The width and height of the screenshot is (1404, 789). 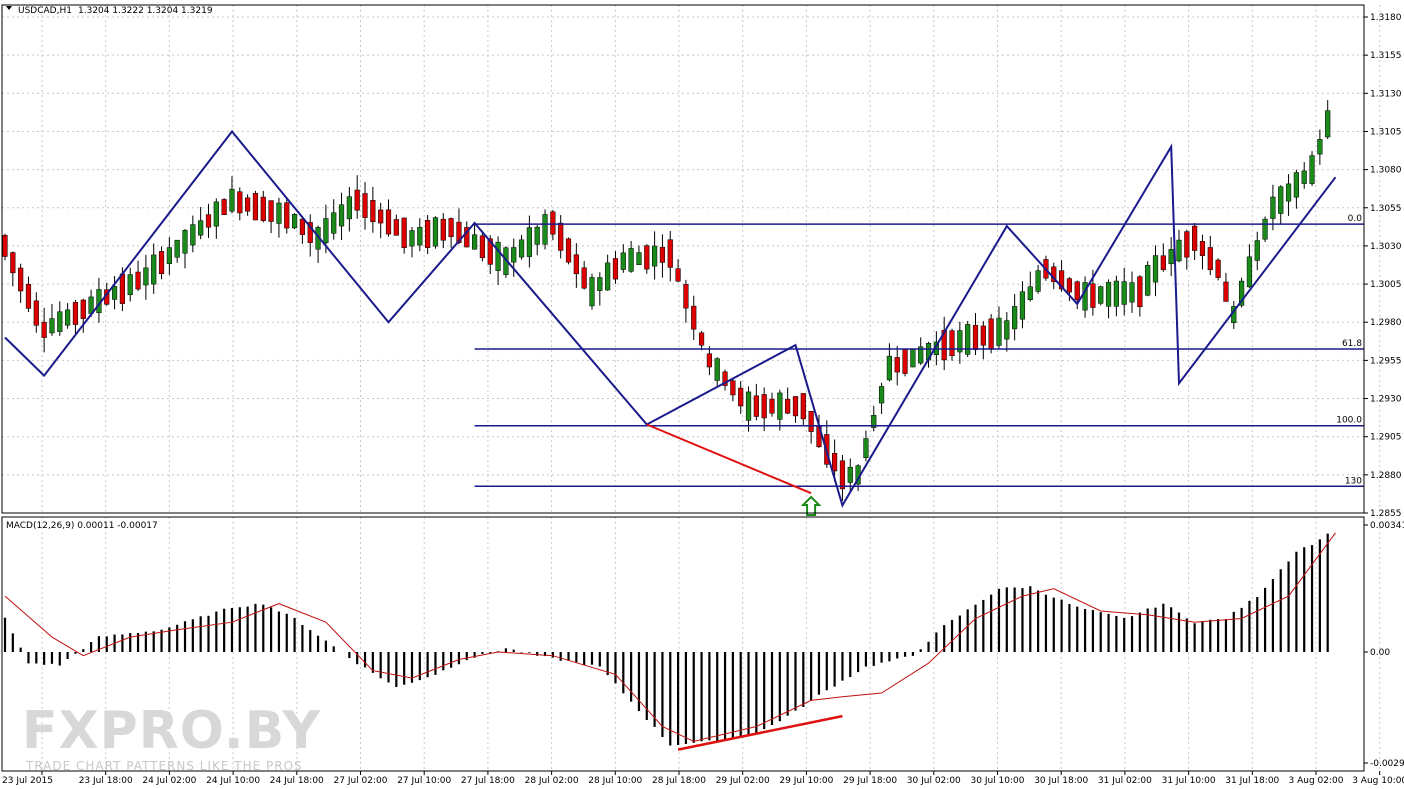 I want to click on time-tick-label: 31 Jul 02:00, so click(x=1125, y=781).